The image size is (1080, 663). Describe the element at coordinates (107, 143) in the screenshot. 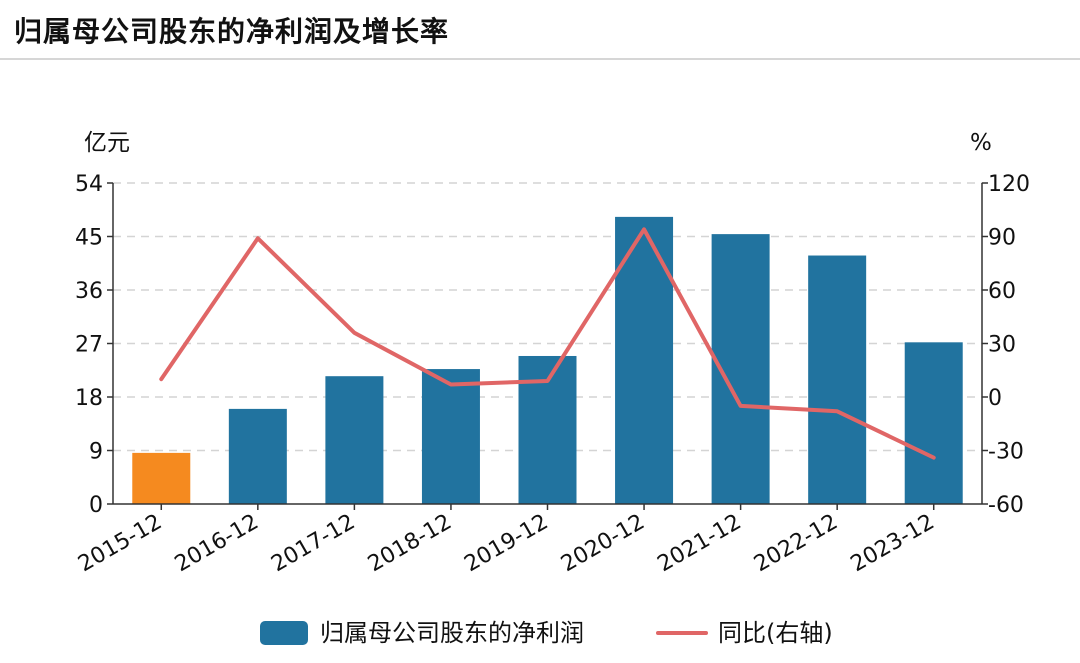

I see `left-axis-unit: 亿元` at that location.